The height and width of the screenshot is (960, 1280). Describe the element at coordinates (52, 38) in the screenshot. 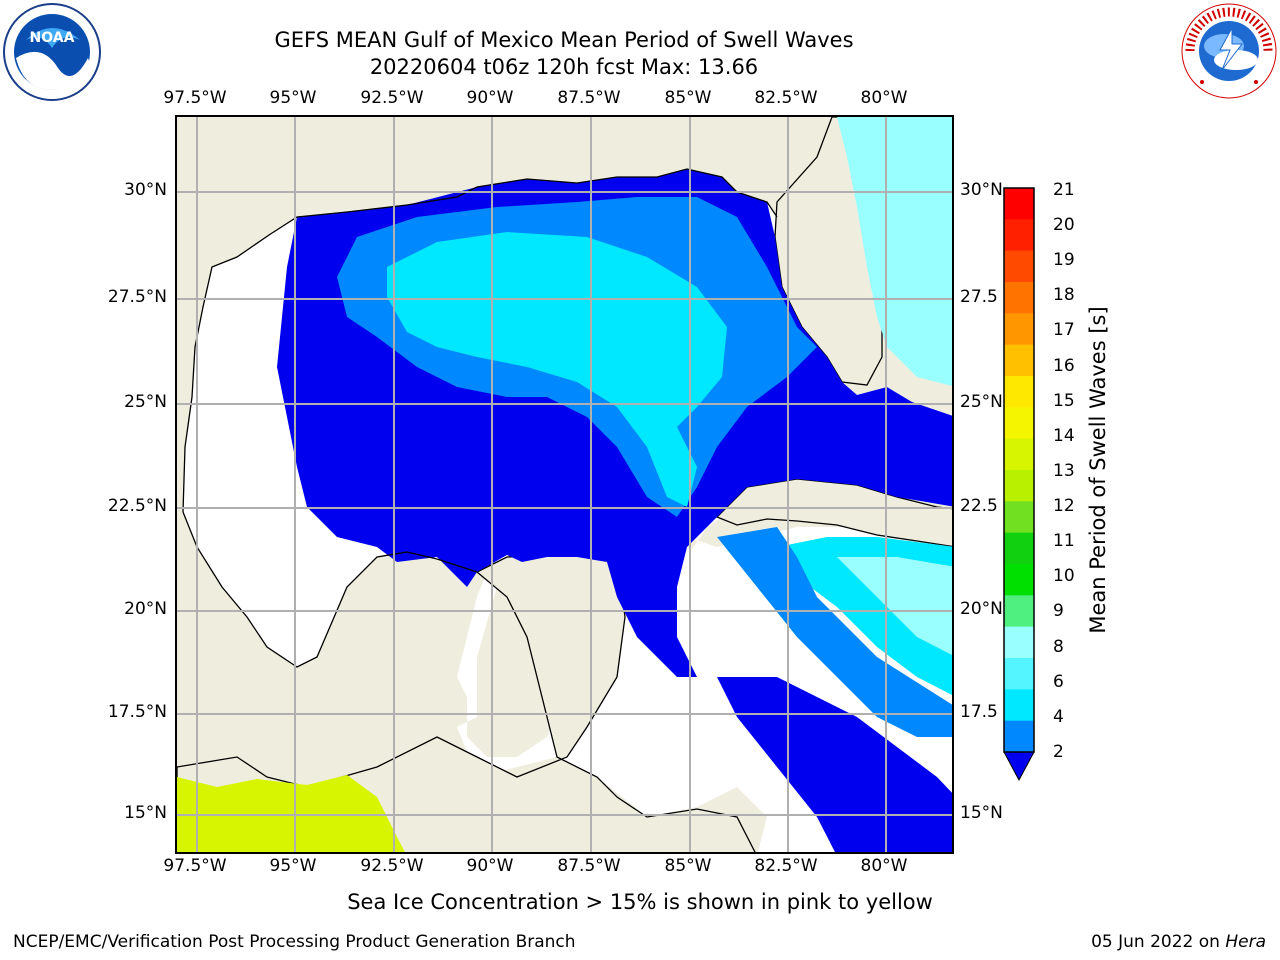

I see `svg-text: NOAA` at that location.